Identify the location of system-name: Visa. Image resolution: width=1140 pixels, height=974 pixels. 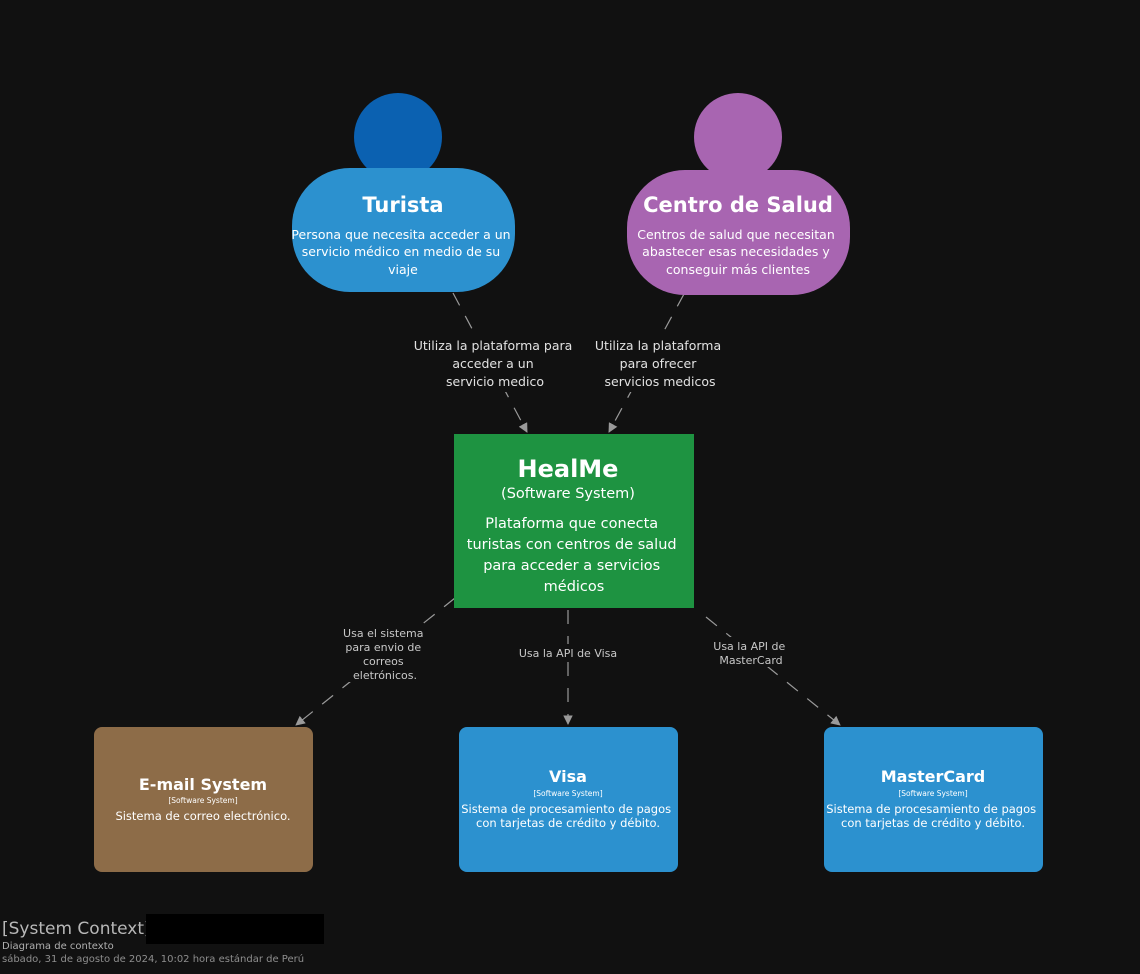
(568, 776).